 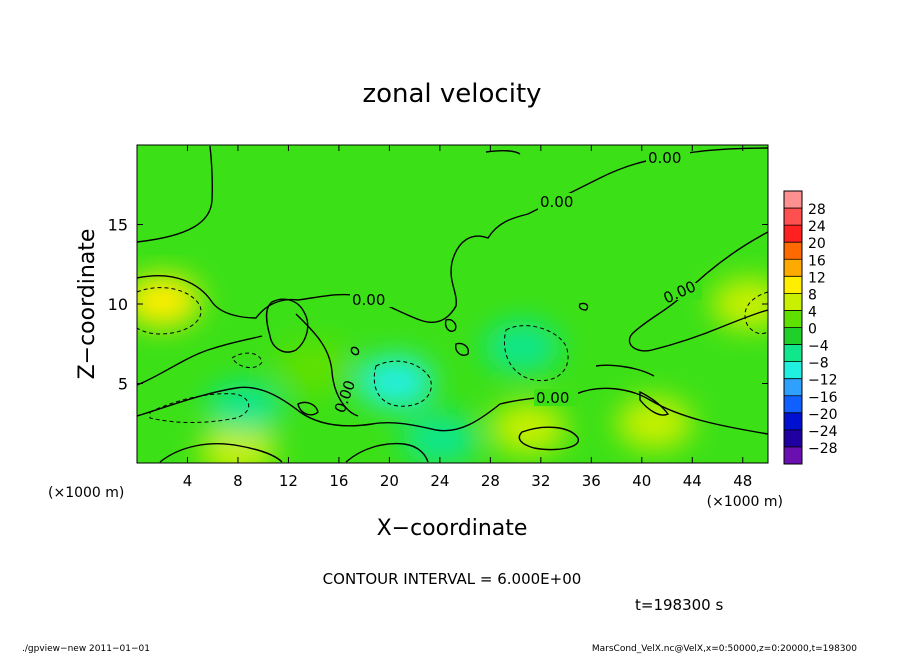 What do you see at coordinates (745, 502) in the screenshot?
I see `x-axis-unit: (×1000 m)` at bounding box center [745, 502].